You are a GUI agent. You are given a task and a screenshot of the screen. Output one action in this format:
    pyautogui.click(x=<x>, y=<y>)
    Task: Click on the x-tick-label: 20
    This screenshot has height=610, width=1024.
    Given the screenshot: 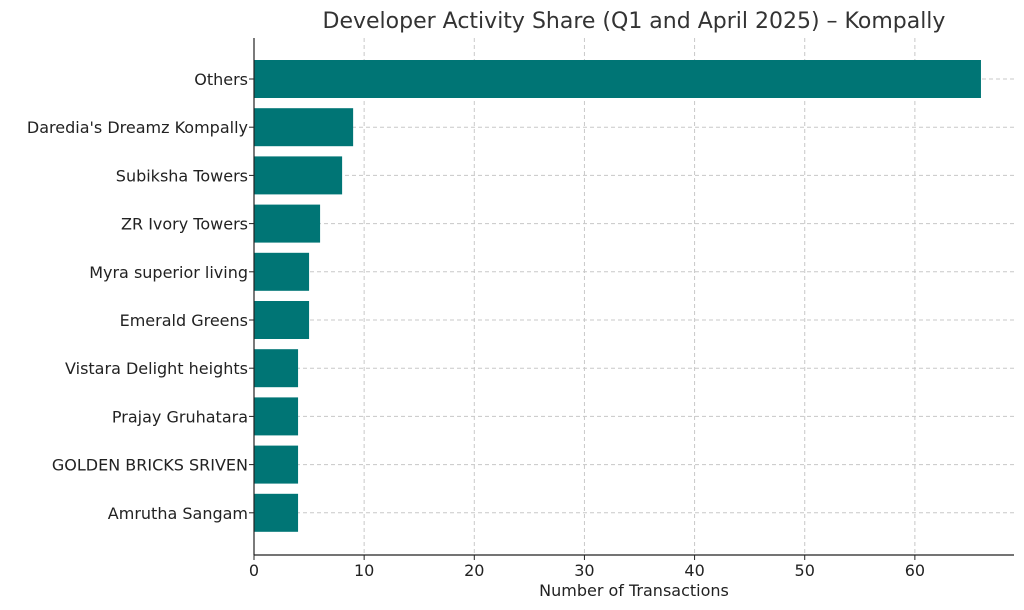 What is the action you would take?
    pyautogui.click(x=474, y=570)
    